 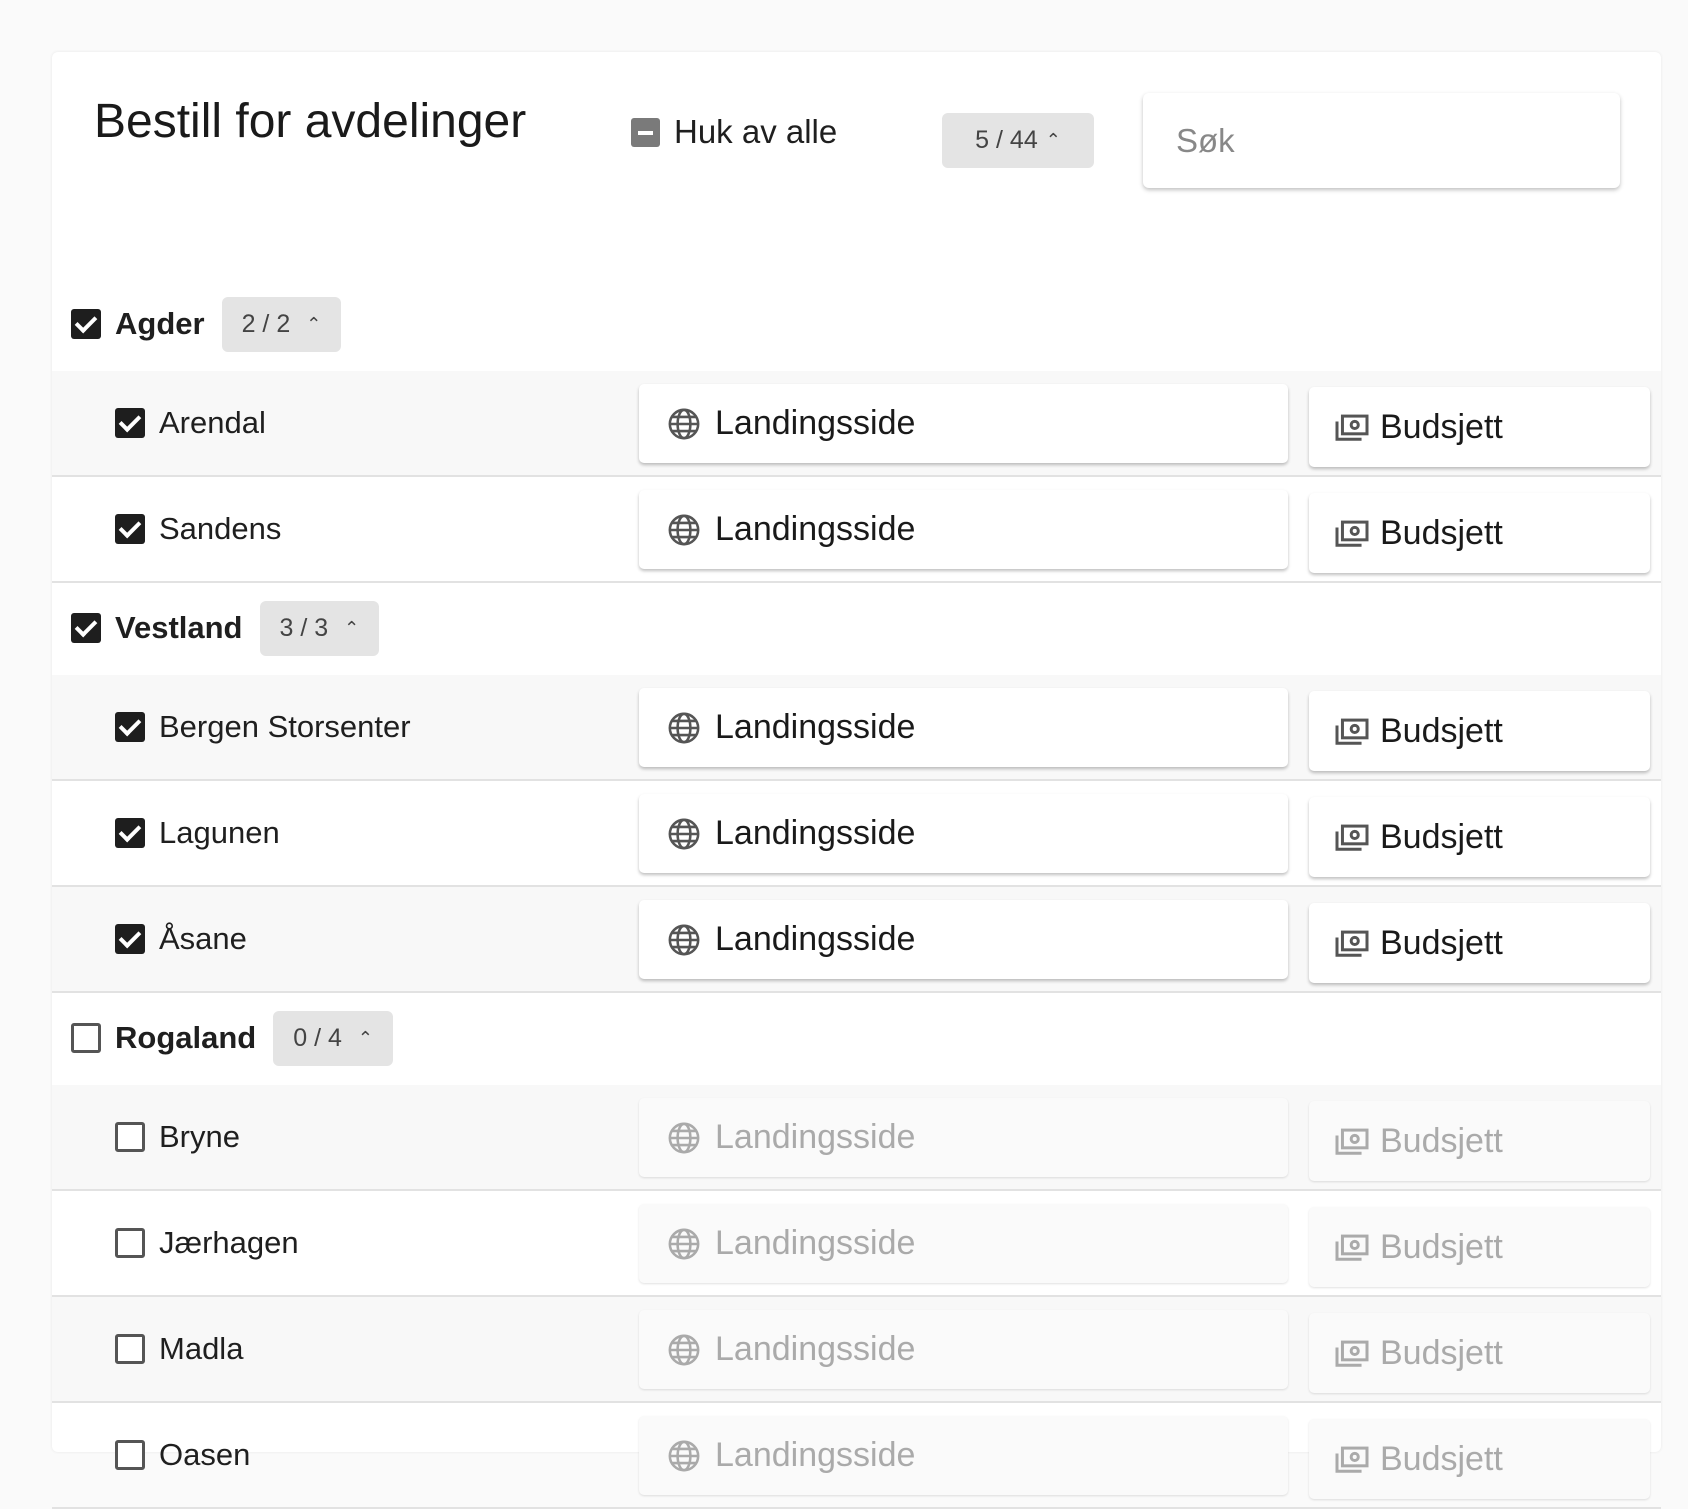 I want to click on department-name: Arendal, so click(x=212, y=422).